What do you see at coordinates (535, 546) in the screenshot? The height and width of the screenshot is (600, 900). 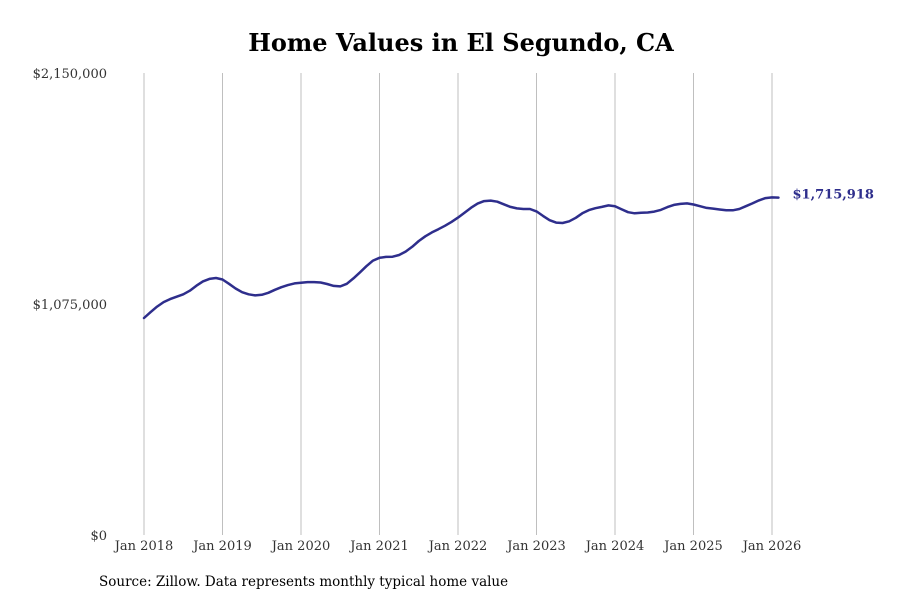 I see `x-tick-label-5: Jan 2023` at bounding box center [535, 546].